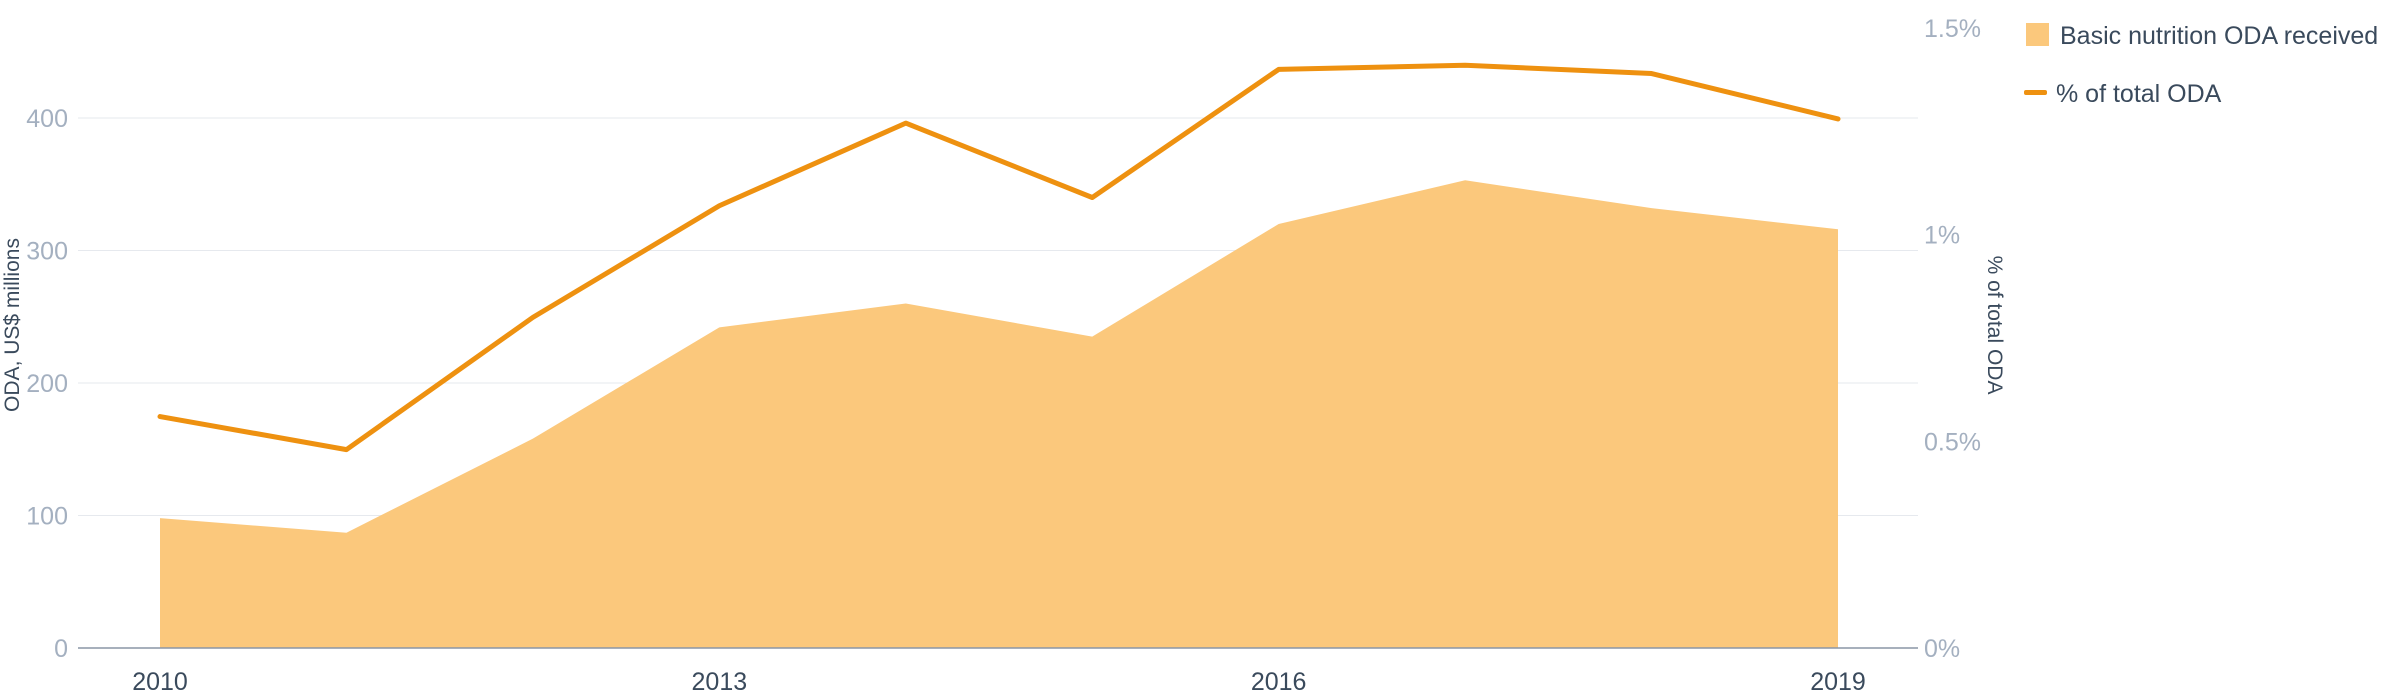  I want to click on legend-label-line: % of total ODA, so click(2139, 94).